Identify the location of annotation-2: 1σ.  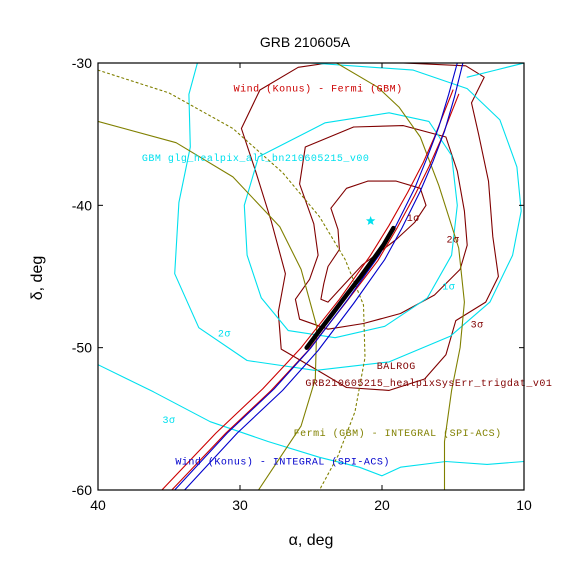
(413, 219).